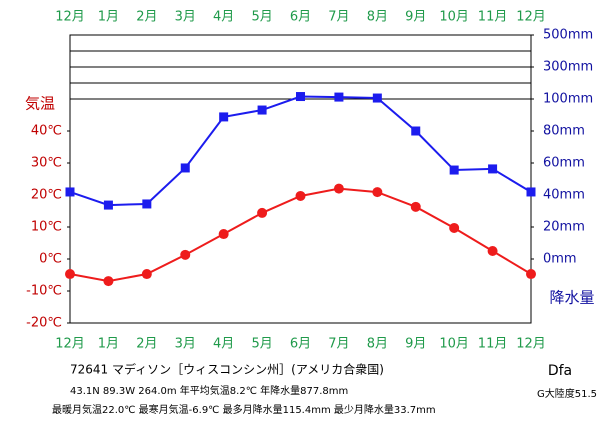 This screenshot has width=611, height=425. What do you see at coordinates (338, 344) in the screenshot?
I see `x-tick-label: 7月` at bounding box center [338, 344].